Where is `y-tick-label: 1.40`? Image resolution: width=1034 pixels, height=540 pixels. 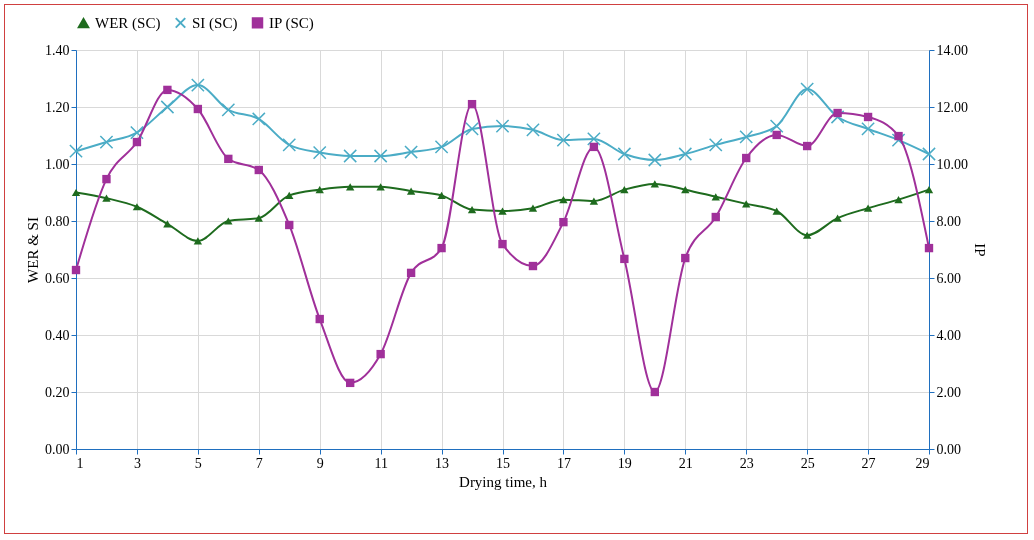
y-tick-label: 1.40 is located at coordinates (57, 50).